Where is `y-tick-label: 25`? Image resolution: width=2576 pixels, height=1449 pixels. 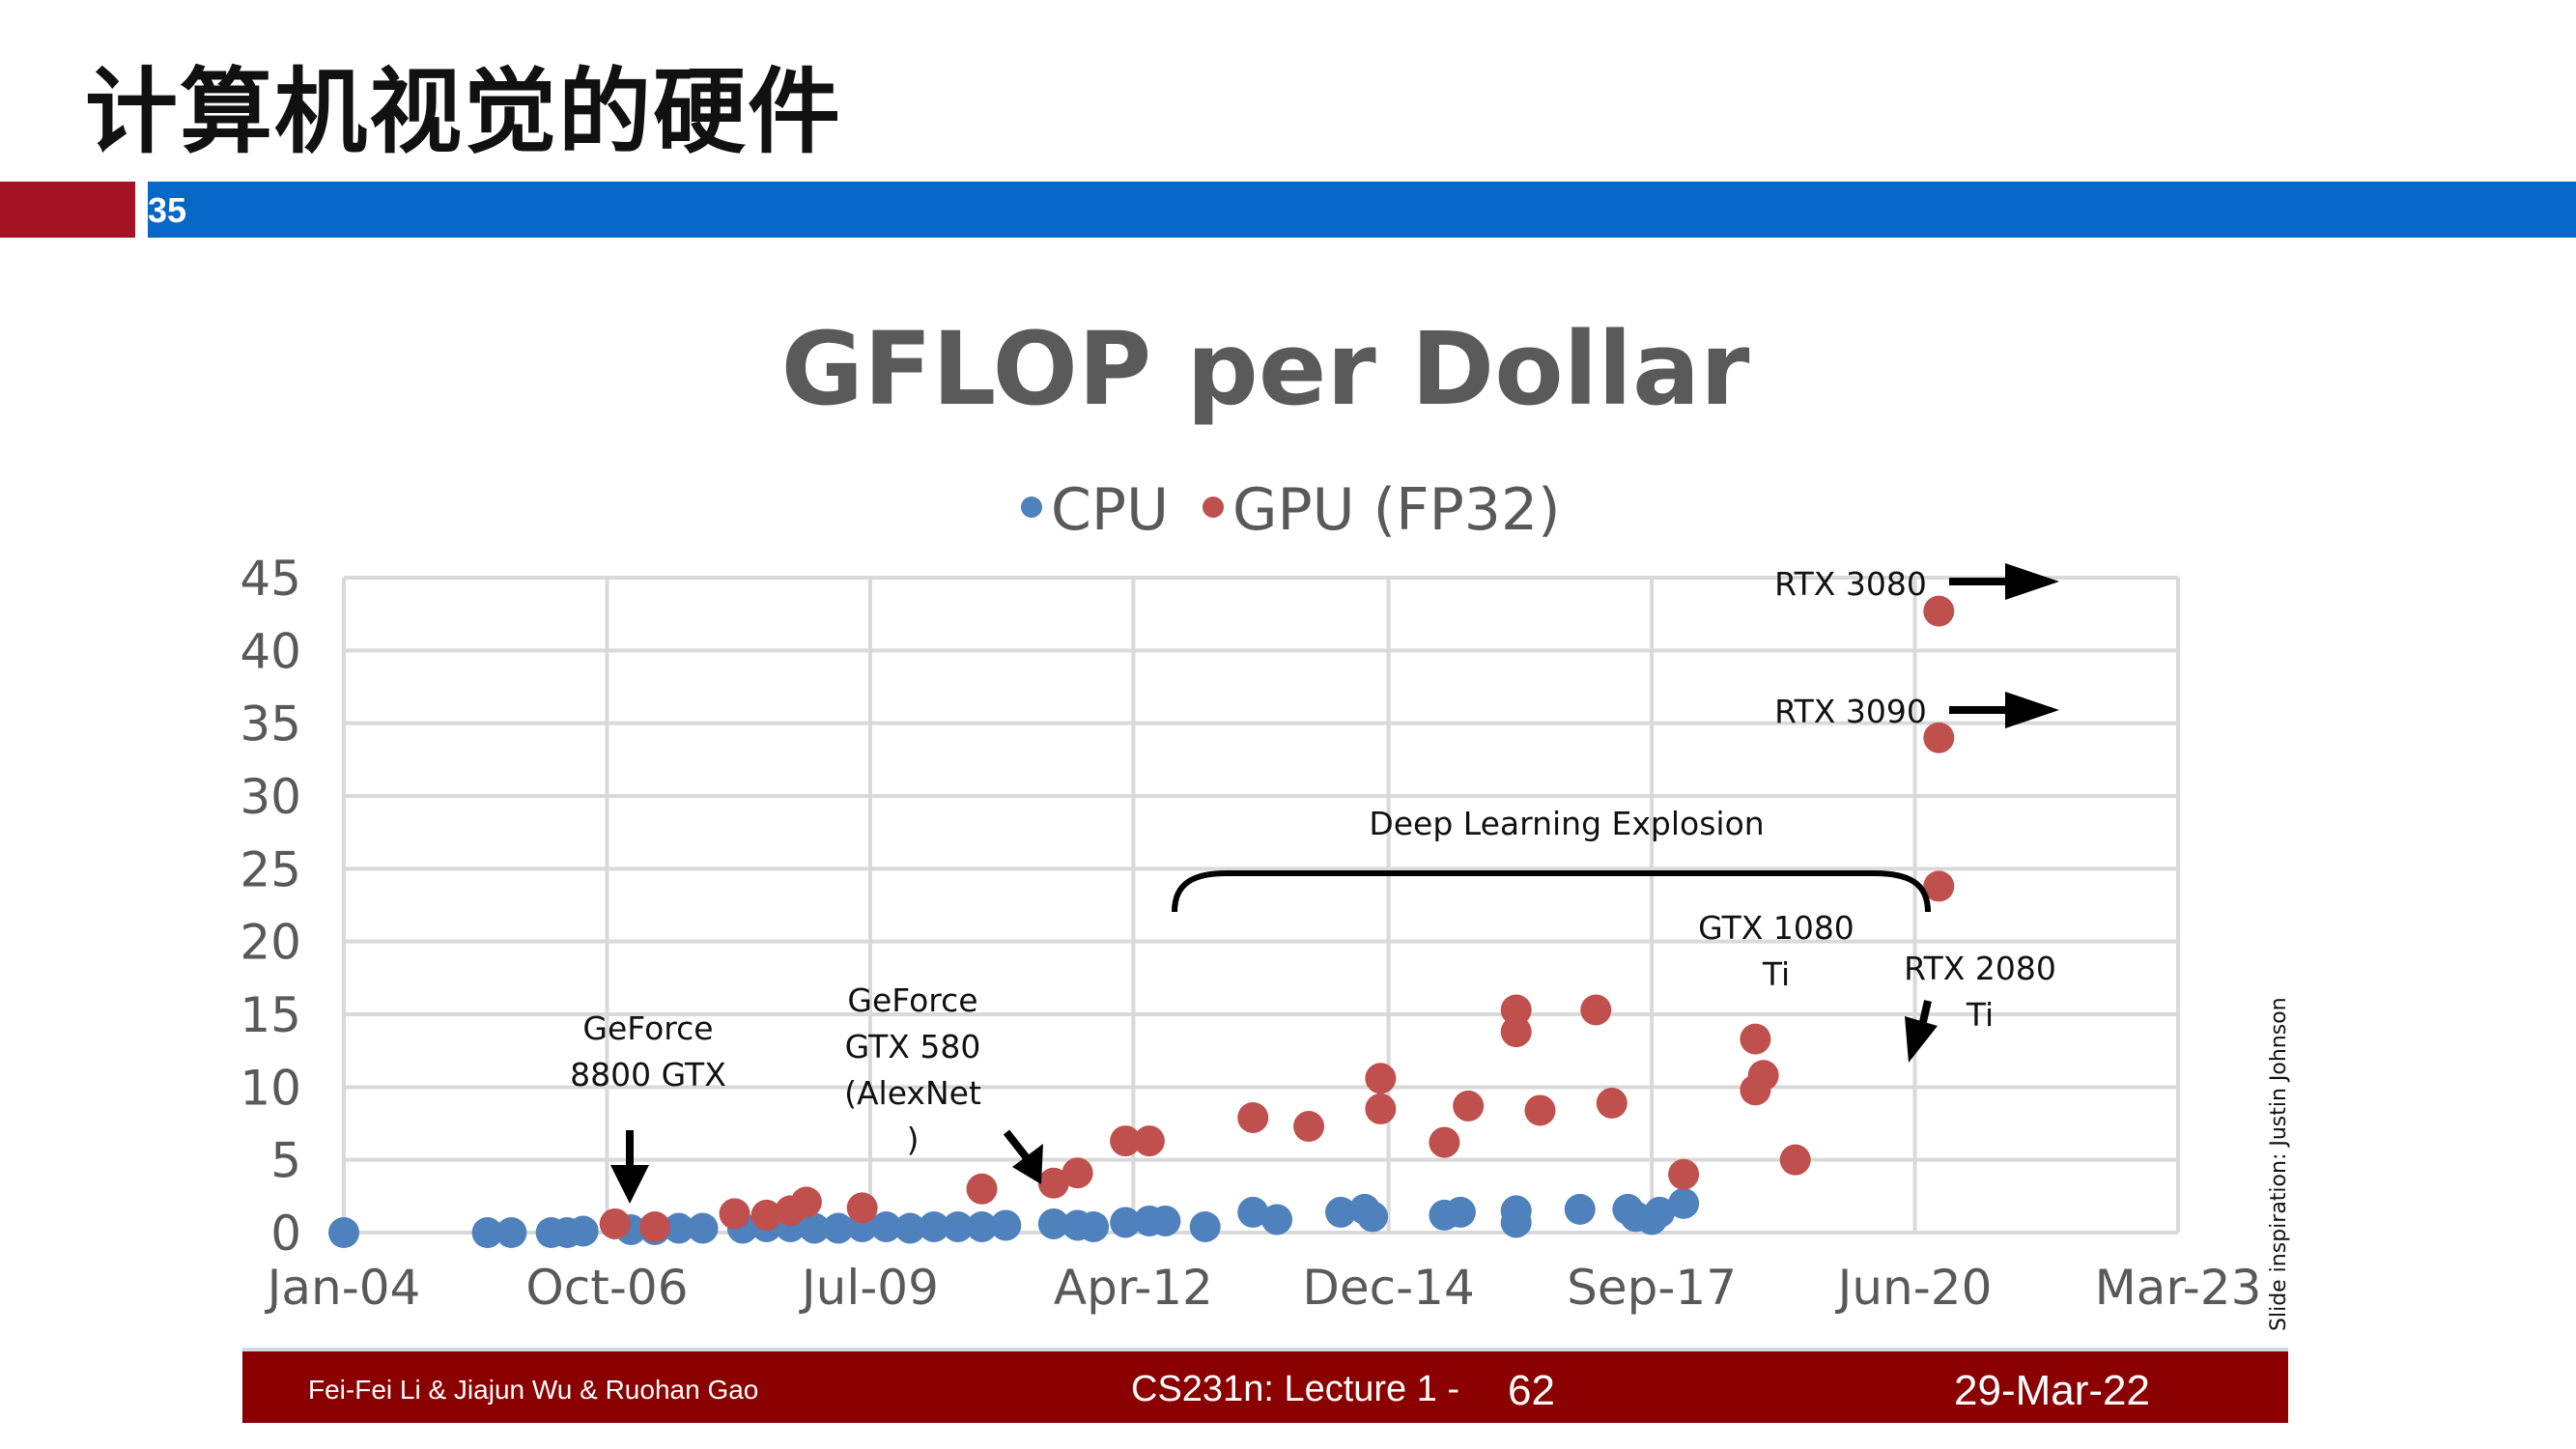 y-tick-label: 25 is located at coordinates (270, 869).